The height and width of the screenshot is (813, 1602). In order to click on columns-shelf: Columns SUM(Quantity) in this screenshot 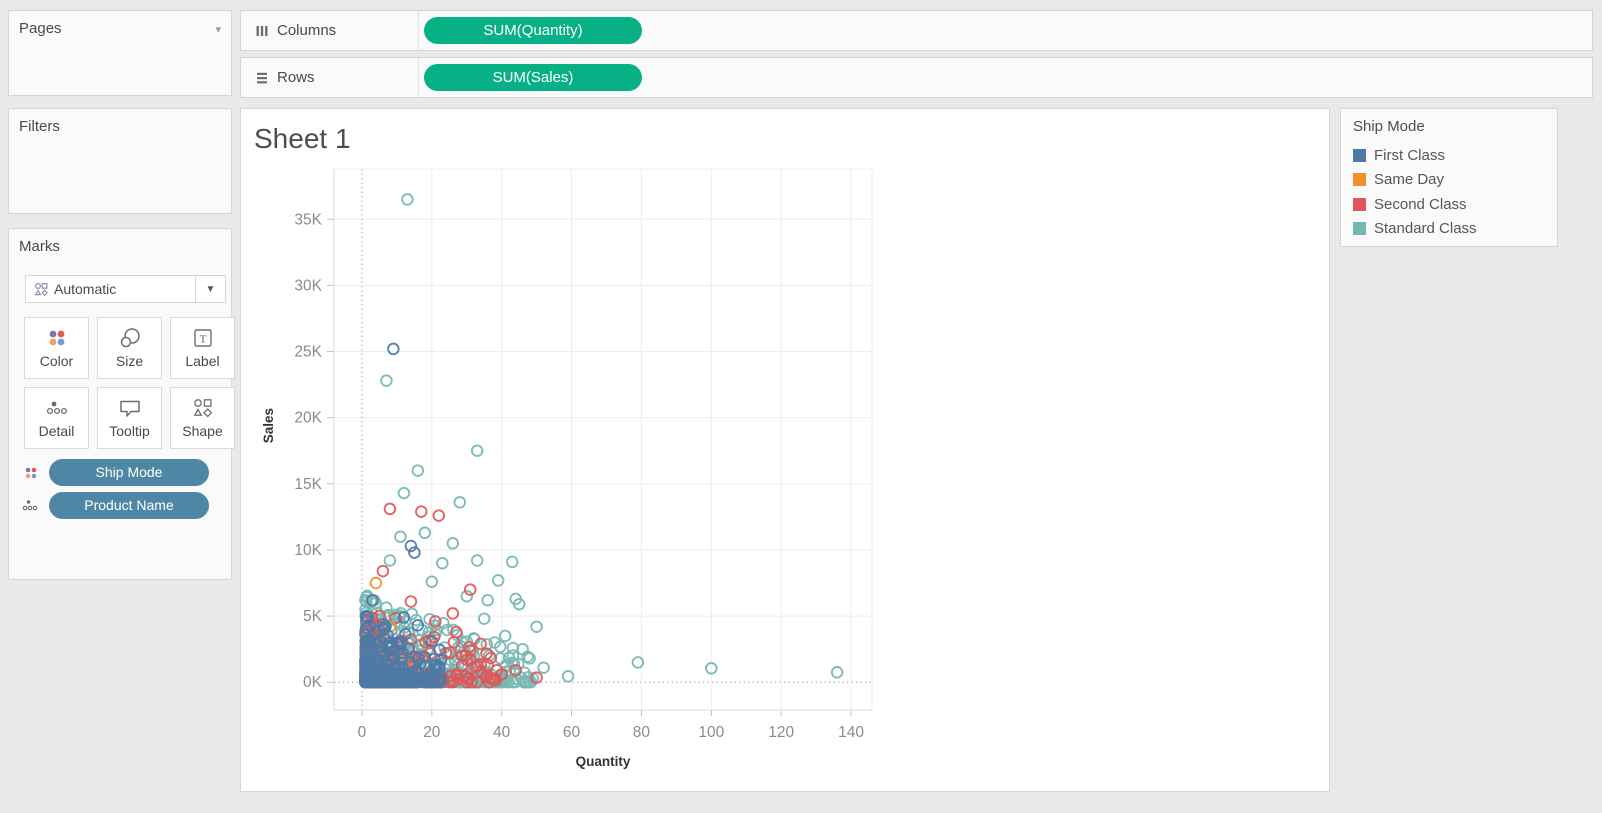, I will do `click(916, 30)`.